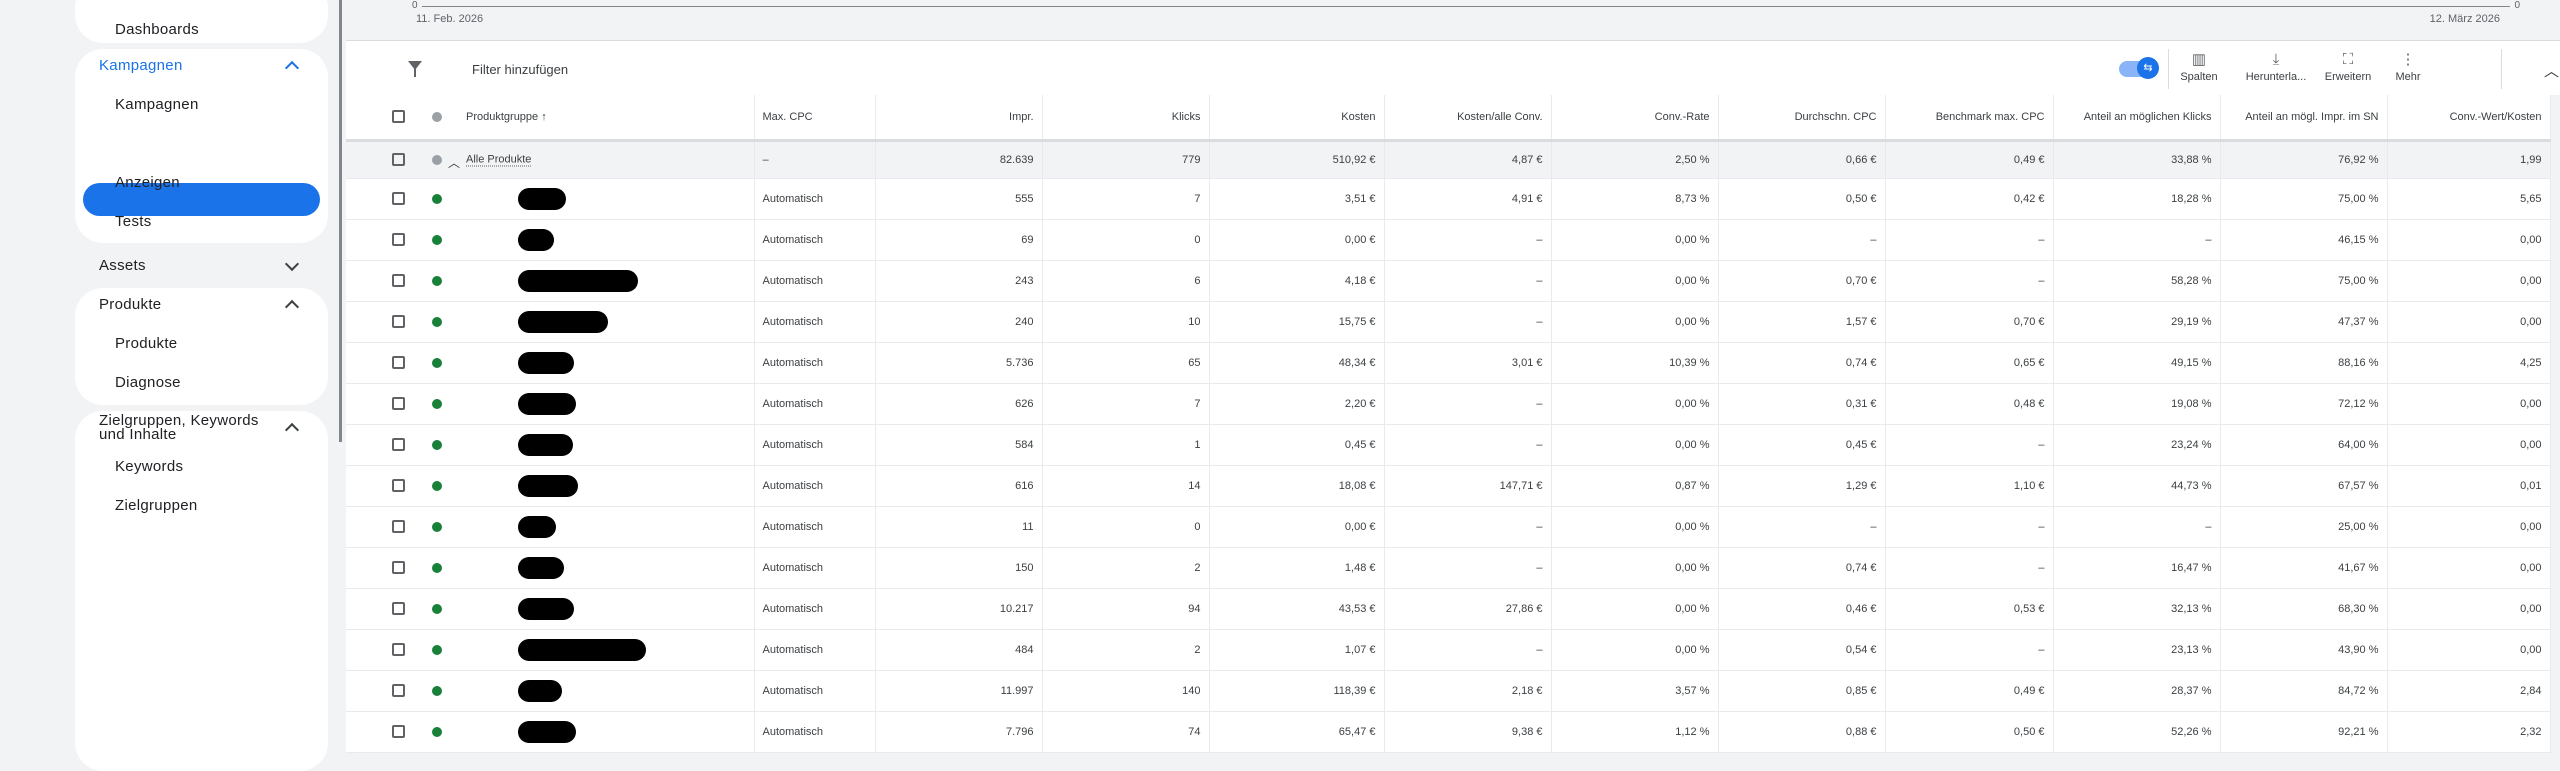 The image size is (2560, 771). What do you see at coordinates (2304, 568) in the screenshot?
I see `cell-impr-share: 41,67 %` at bounding box center [2304, 568].